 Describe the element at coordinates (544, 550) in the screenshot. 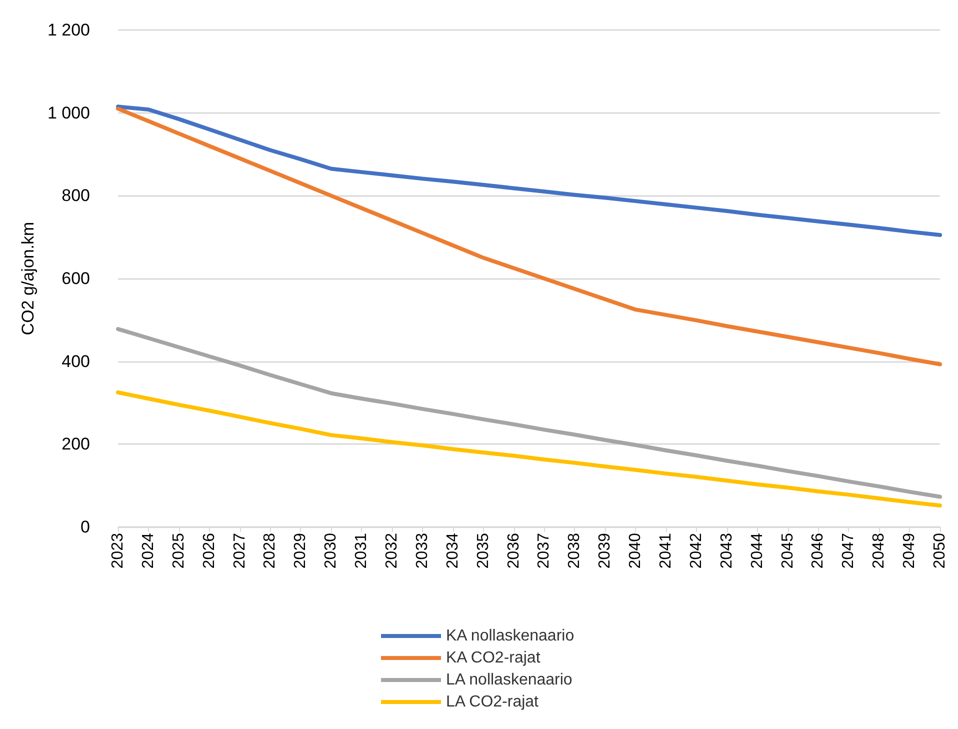

I see `x-tick-label: 2037` at that location.